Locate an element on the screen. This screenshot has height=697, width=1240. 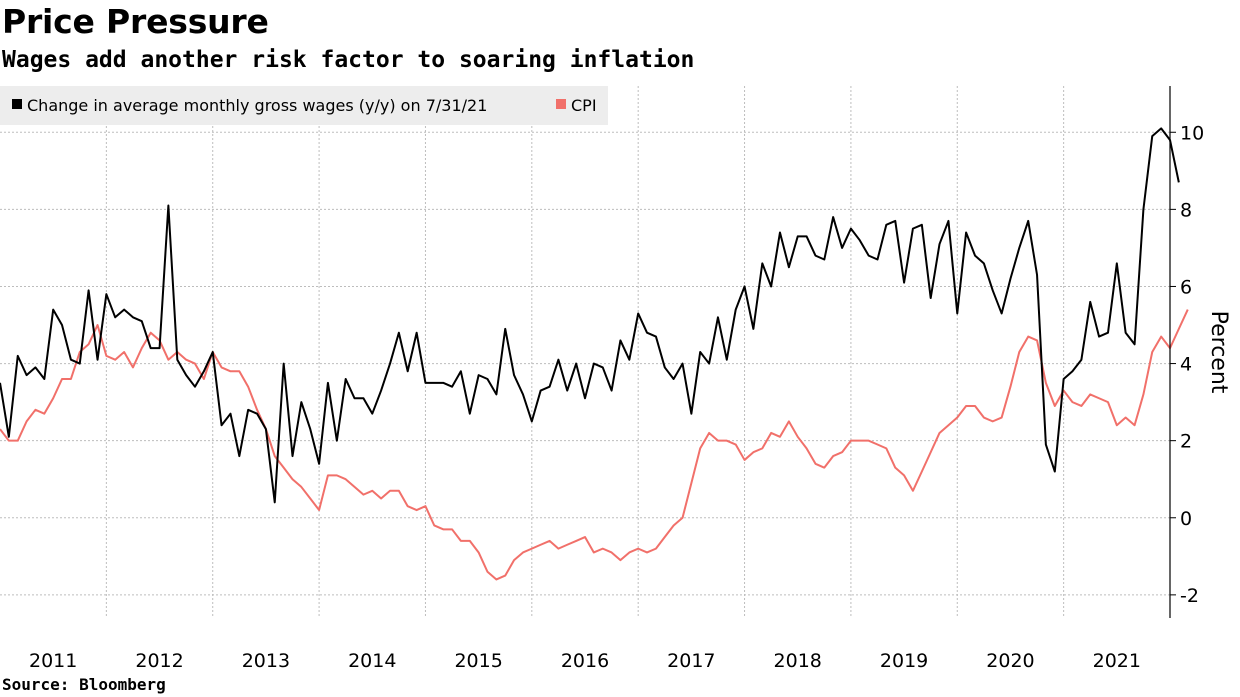
x-tick-label: 2019 is located at coordinates (904, 661).